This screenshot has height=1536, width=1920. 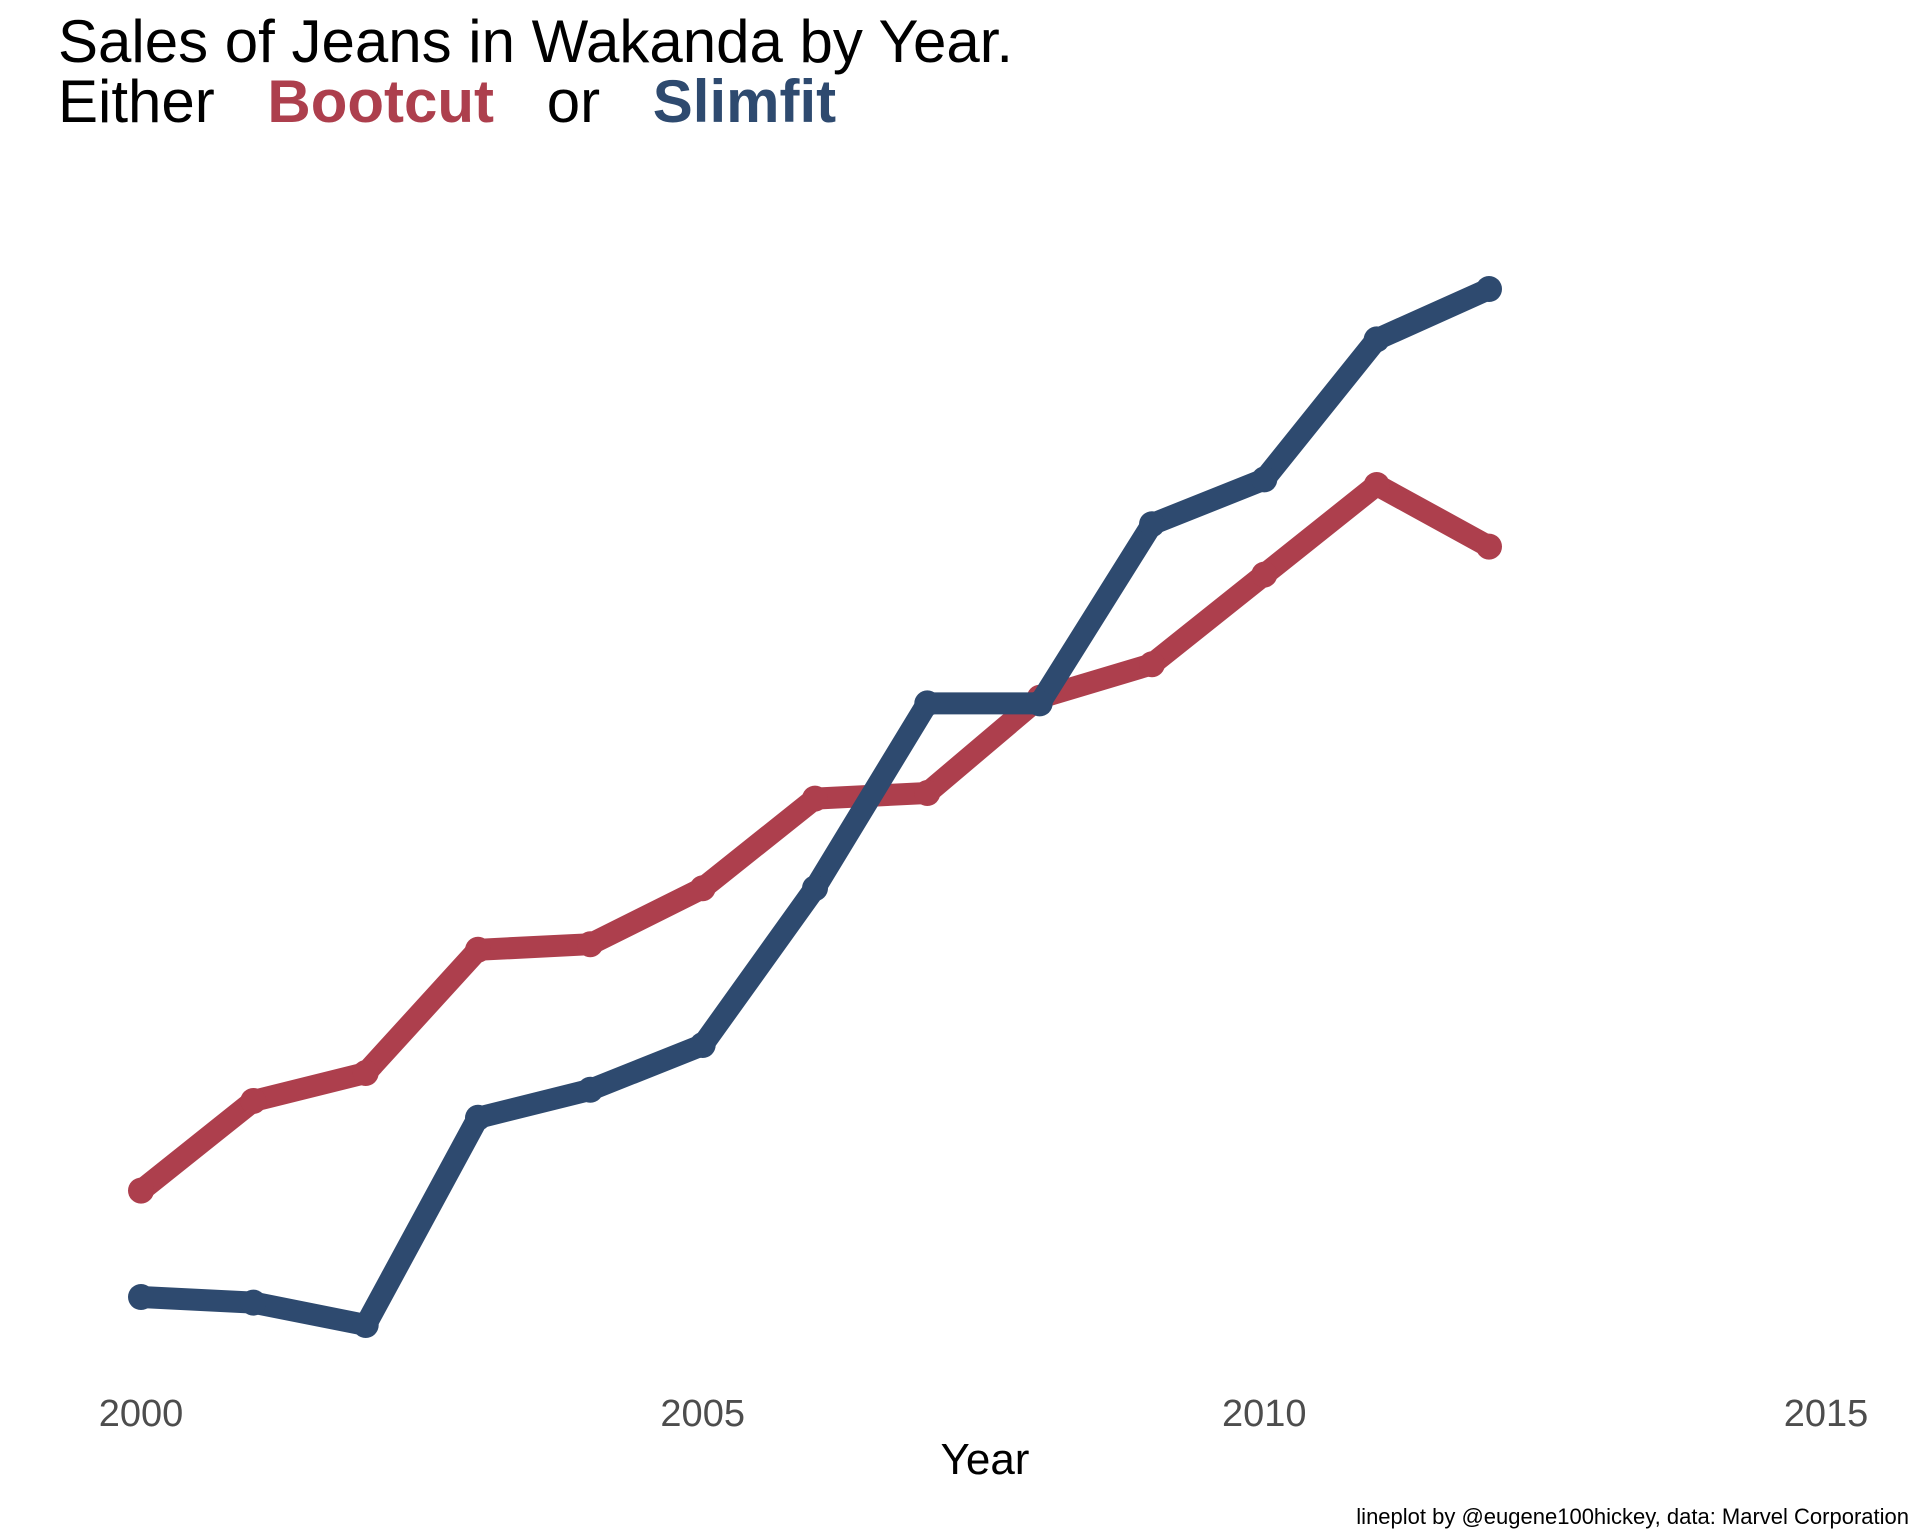 What do you see at coordinates (535, 41) in the screenshot?
I see `title: Sales of Jeans in Wakanda by Year.` at bounding box center [535, 41].